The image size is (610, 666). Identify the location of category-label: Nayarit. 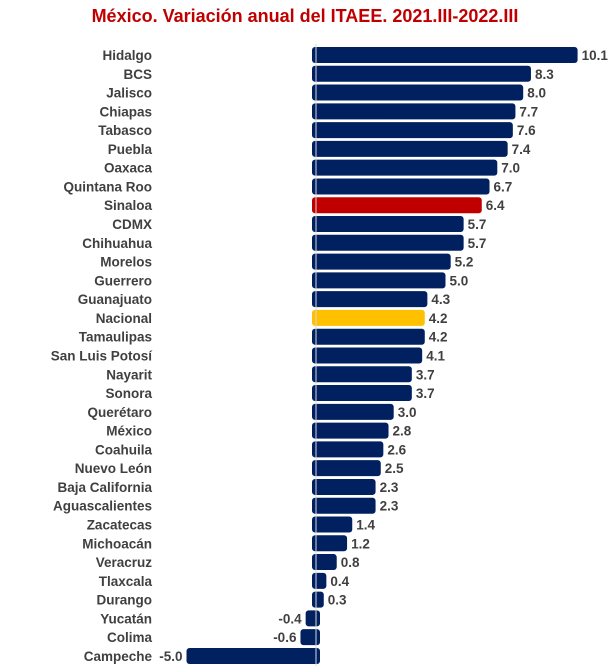
(129, 374).